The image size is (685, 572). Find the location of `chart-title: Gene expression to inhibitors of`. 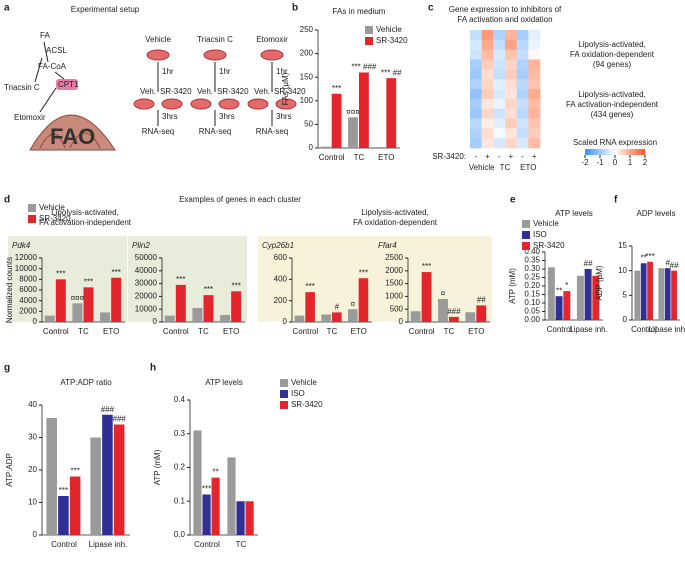

chart-title: Gene expression to inhibitors of is located at coordinates (505, 9).